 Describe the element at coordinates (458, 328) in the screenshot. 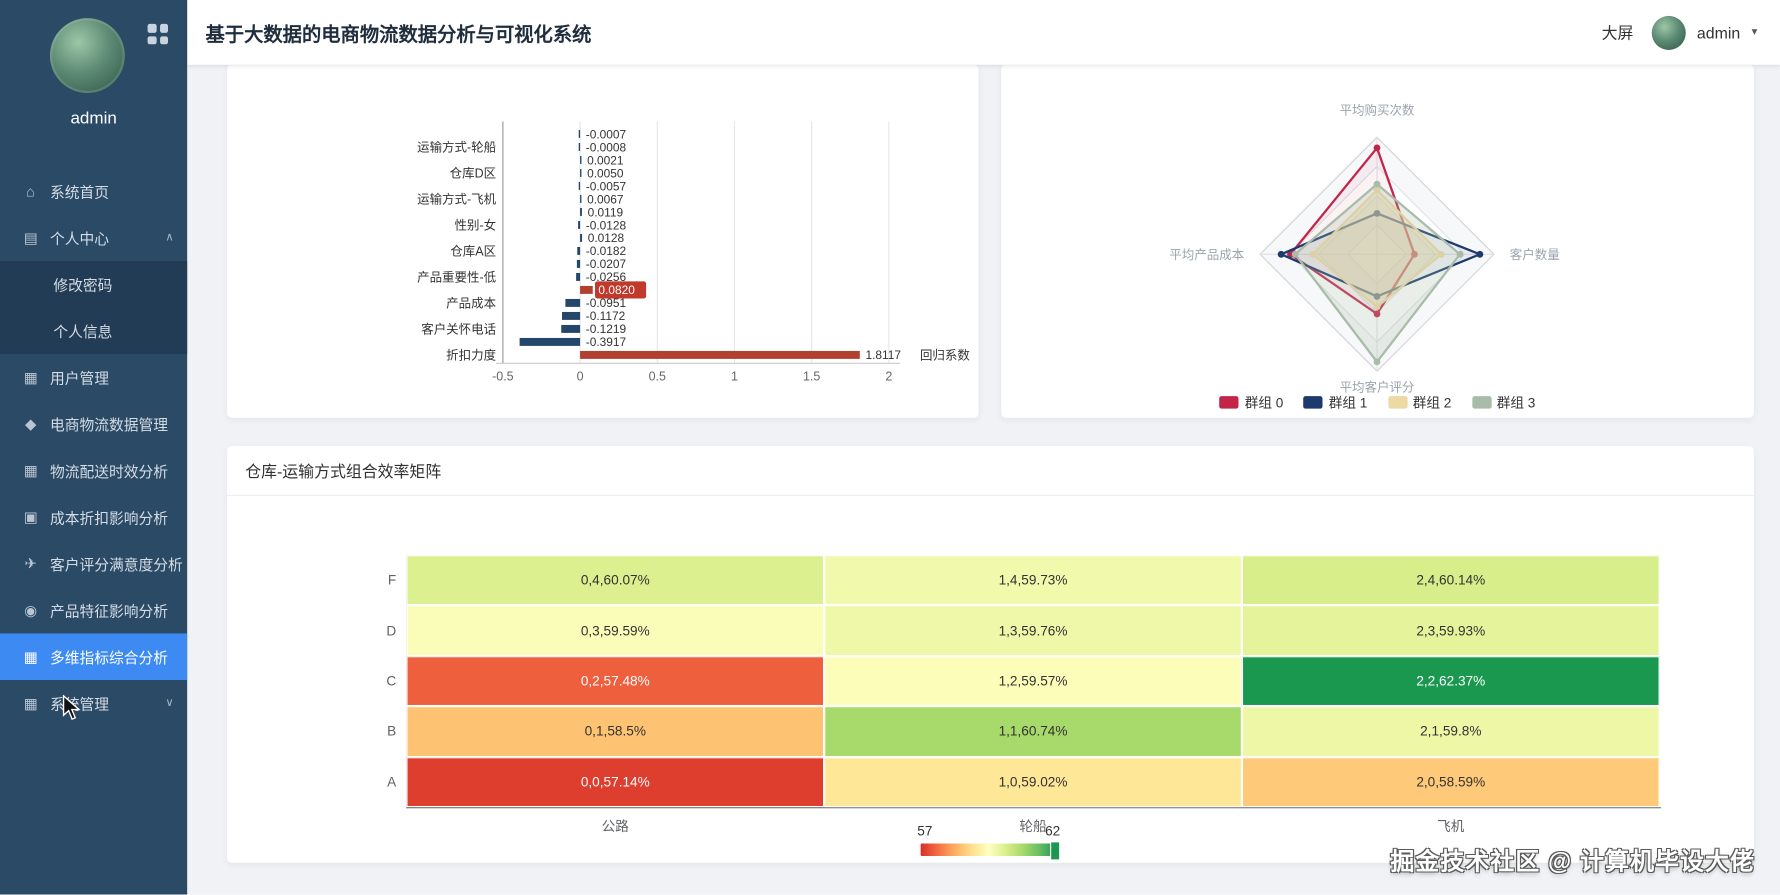

I see `svg-text: 客户关怀电话` at that location.